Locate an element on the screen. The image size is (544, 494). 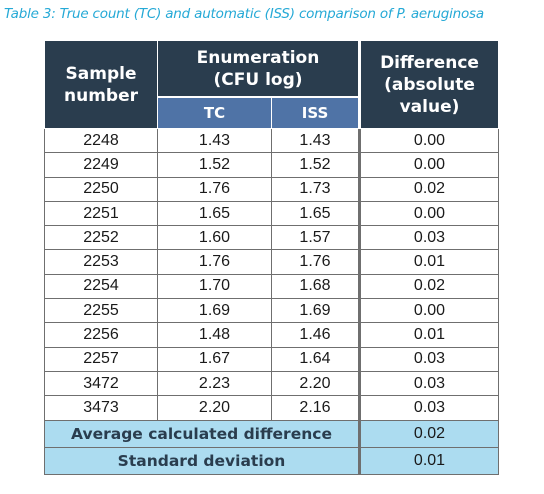
sample-number-cell: 2251 is located at coordinates (101, 213).